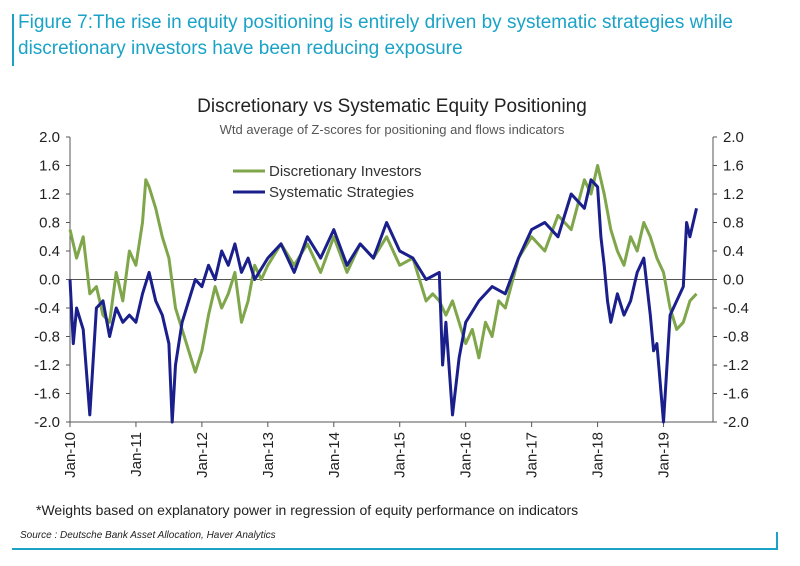 This screenshot has height=566, width=800. I want to click on y-tick-label-right: 1.2, so click(733, 194).